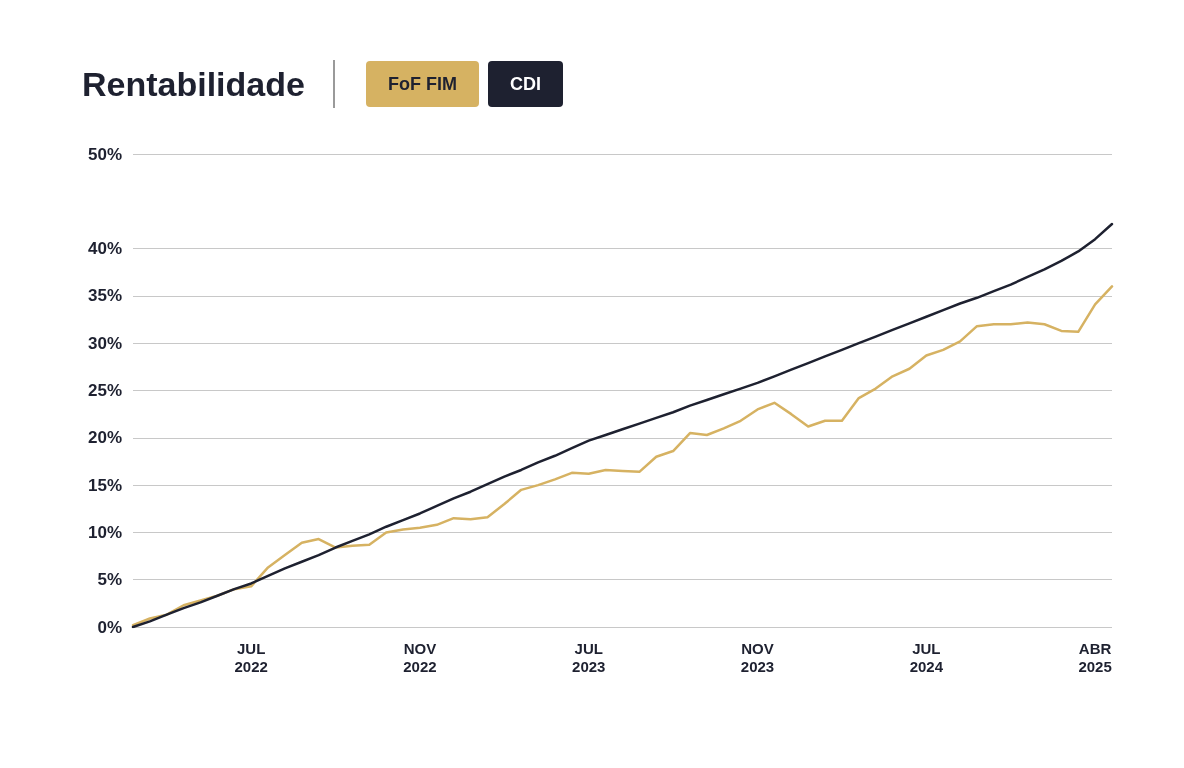 The image size is (1184, 768). Describe the element at coordinates (104, 485) in the screenshot. I see `y-tick-label: 15%` at that location.